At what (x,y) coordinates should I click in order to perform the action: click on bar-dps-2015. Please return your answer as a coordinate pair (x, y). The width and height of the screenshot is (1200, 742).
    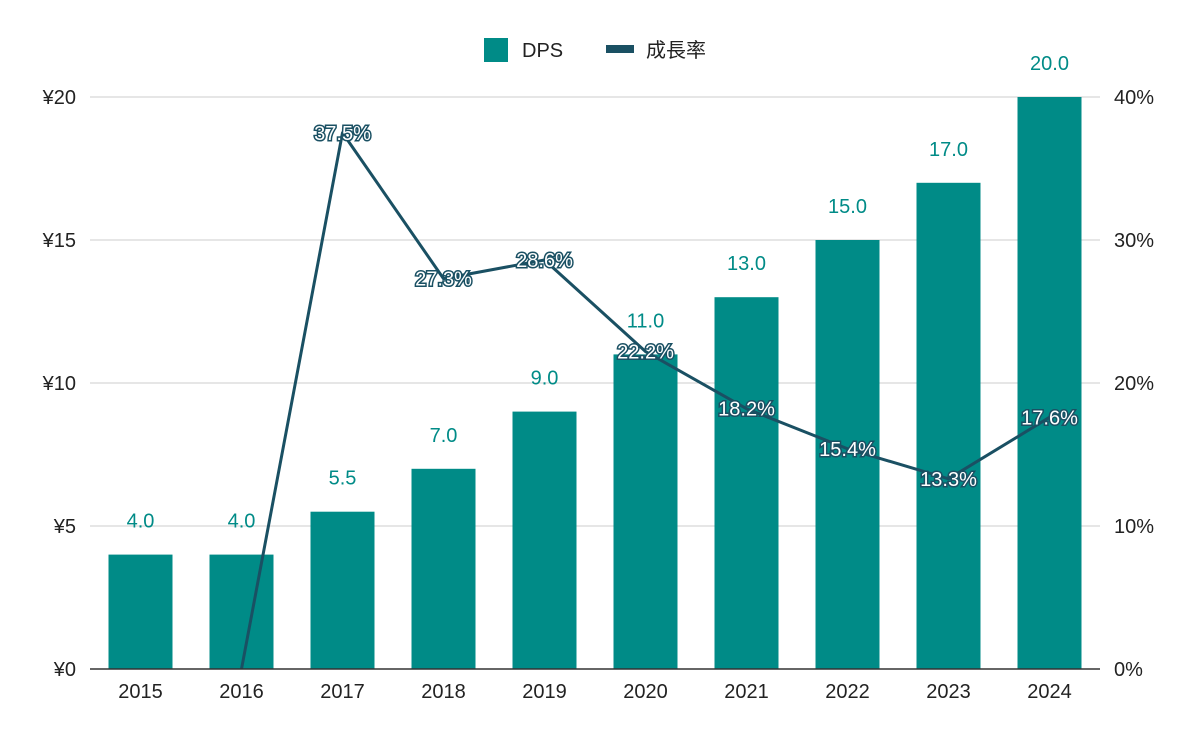
    Looking at the image, I should click on (140, 611).